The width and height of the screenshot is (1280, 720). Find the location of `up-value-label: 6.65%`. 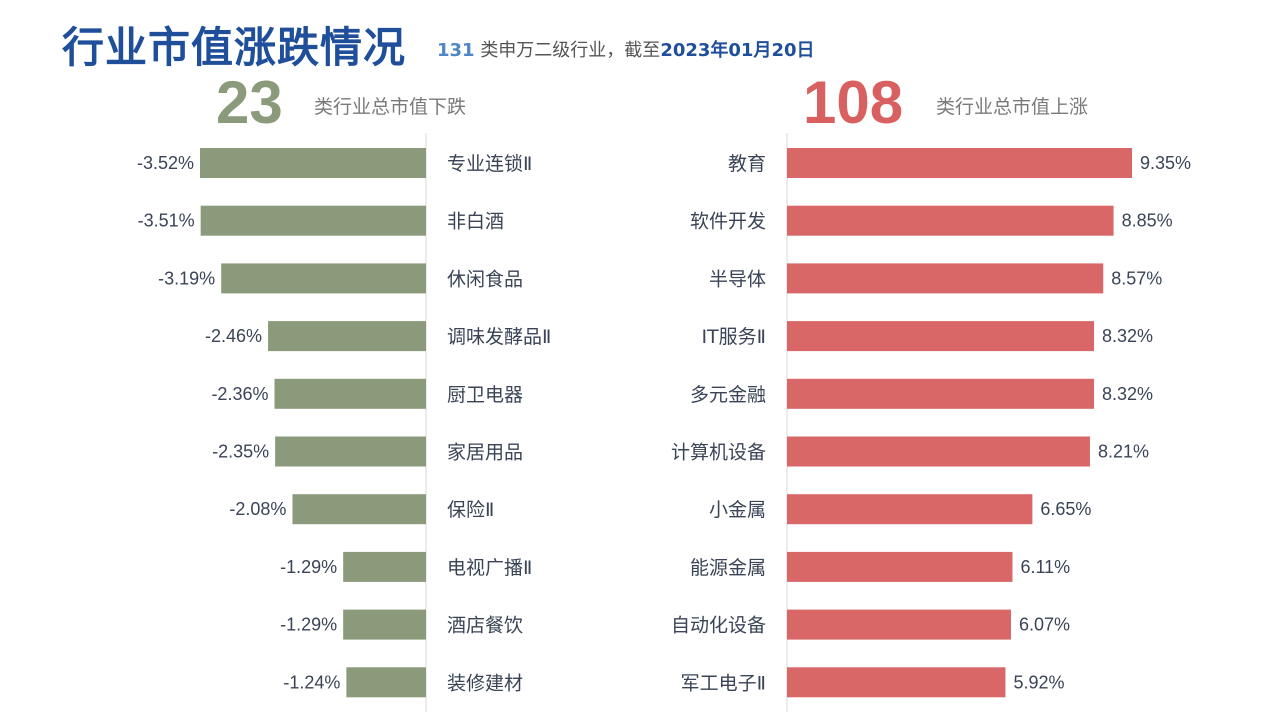

up-value-label: 6.65% is located at coordinates (1065, 509).